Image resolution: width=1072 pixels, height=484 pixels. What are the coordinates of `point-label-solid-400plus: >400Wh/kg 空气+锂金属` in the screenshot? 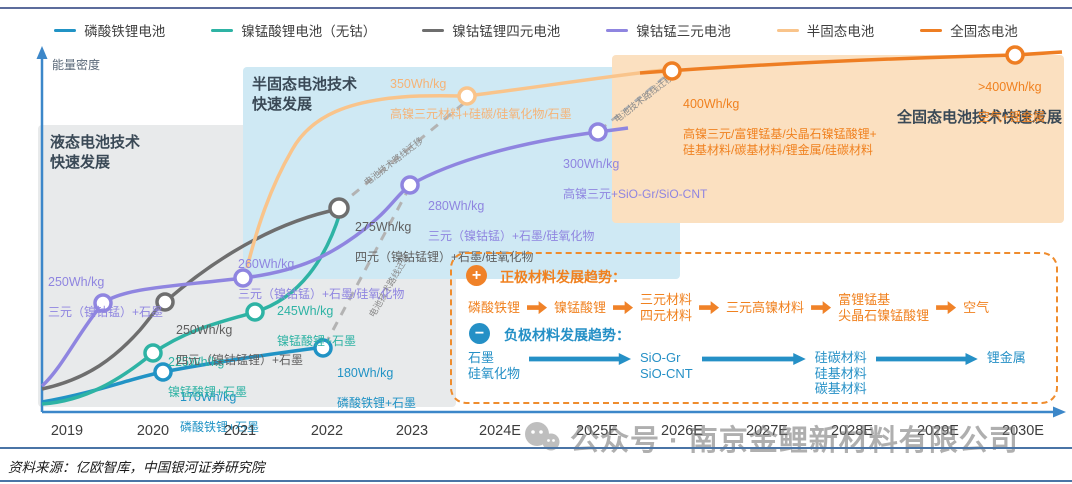 It's located at (1012, 102).